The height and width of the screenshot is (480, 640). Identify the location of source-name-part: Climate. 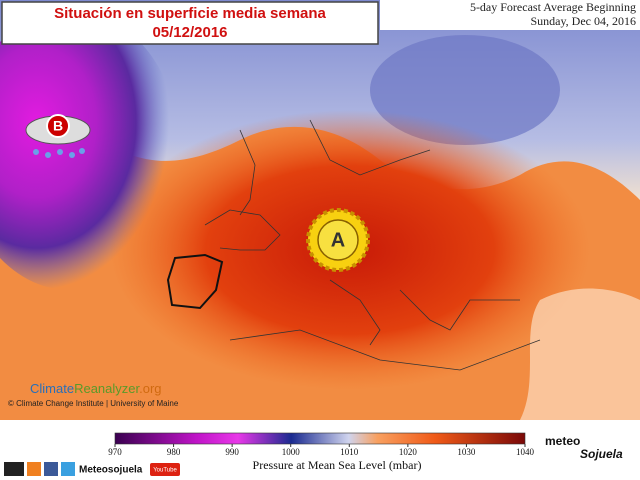
(52, 388).